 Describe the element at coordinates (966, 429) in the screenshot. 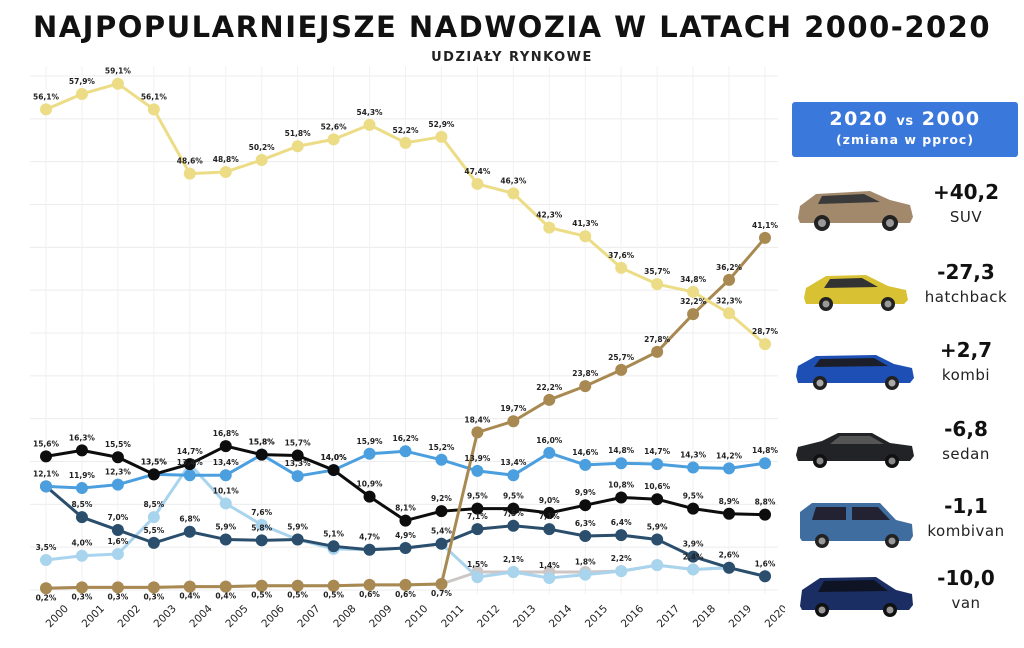

I see `sedan-delta: -6,8` at that location.